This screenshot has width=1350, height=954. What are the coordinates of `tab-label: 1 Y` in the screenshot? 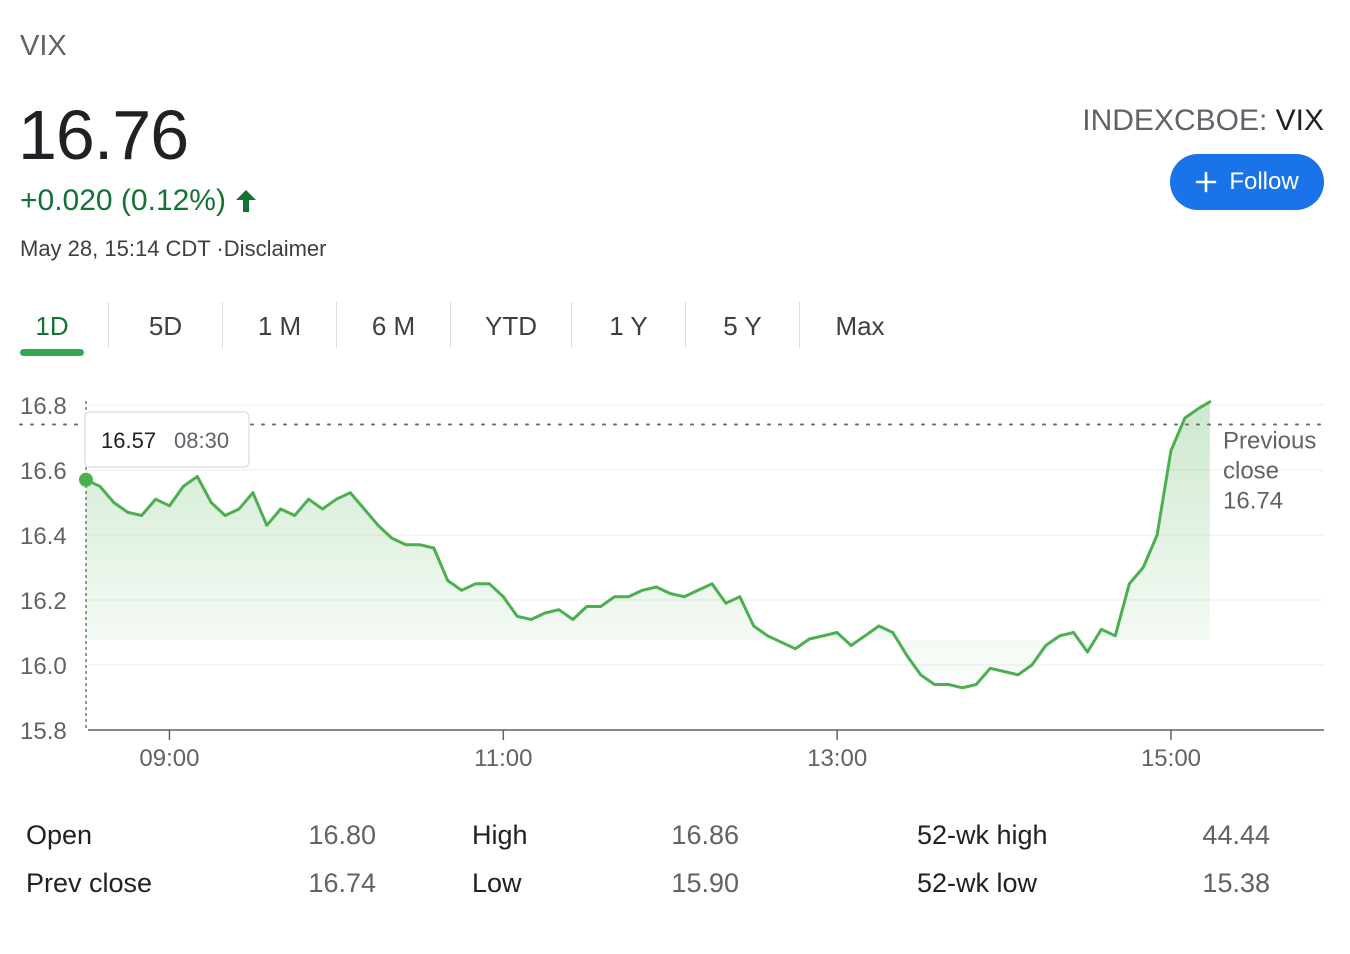 It's located at (628, 325).